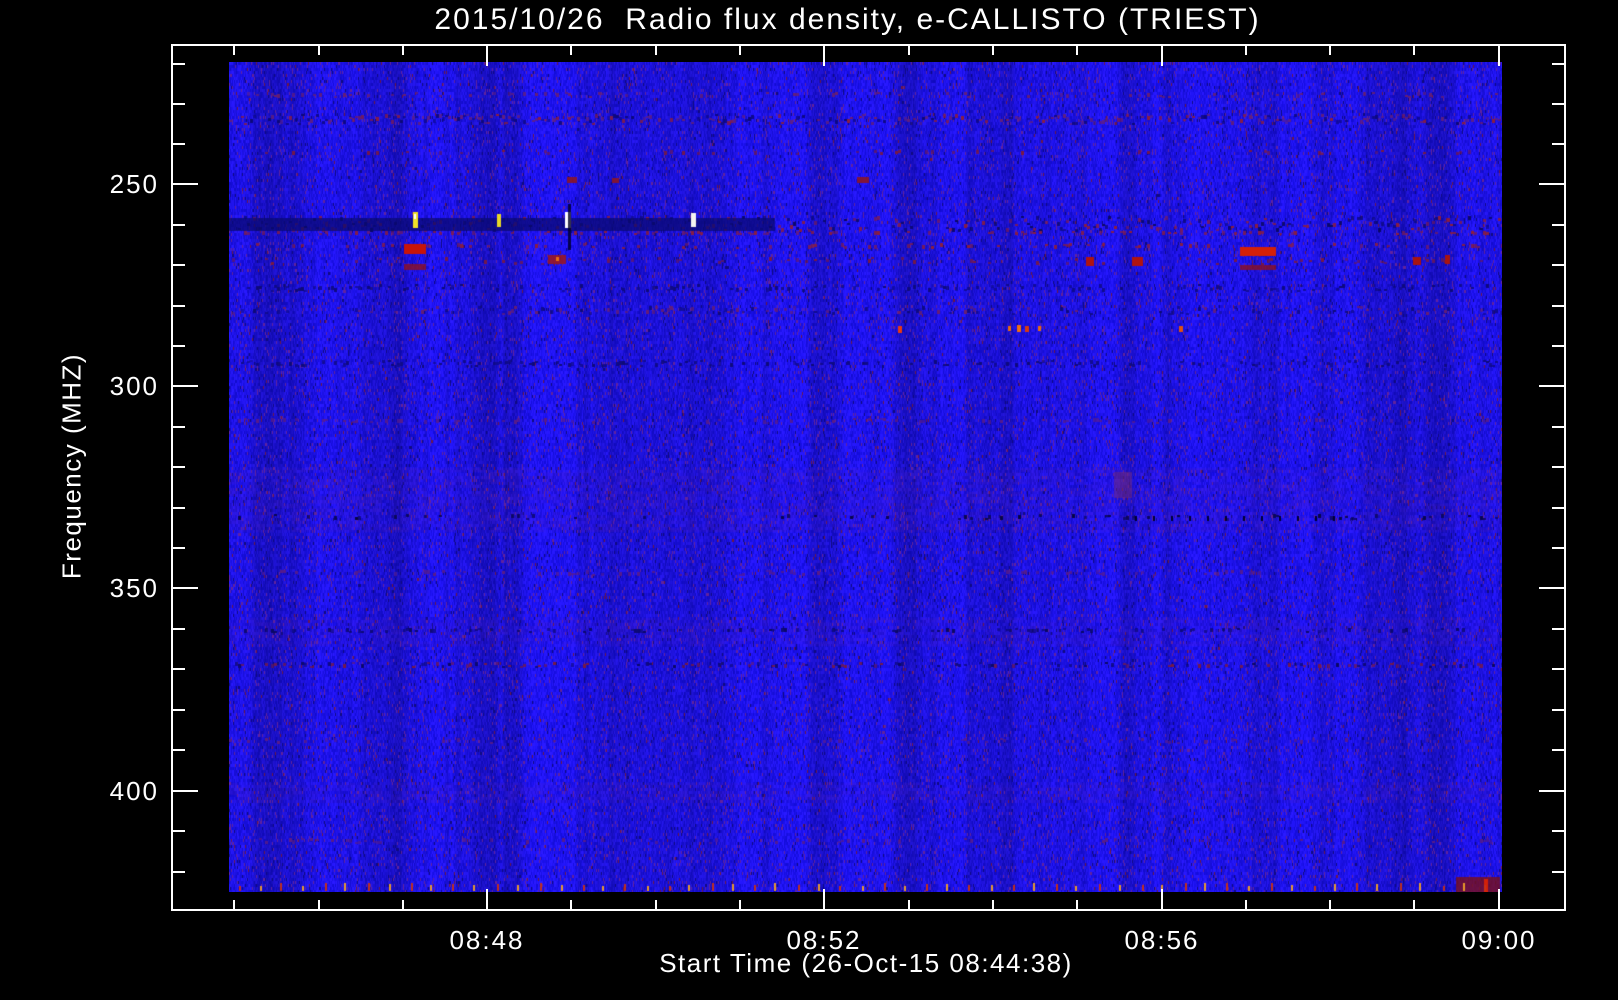 The height and width of the screenshot is (1000, 1618). I want to click on y-axis-tick-label: 300, so click(134, 386).